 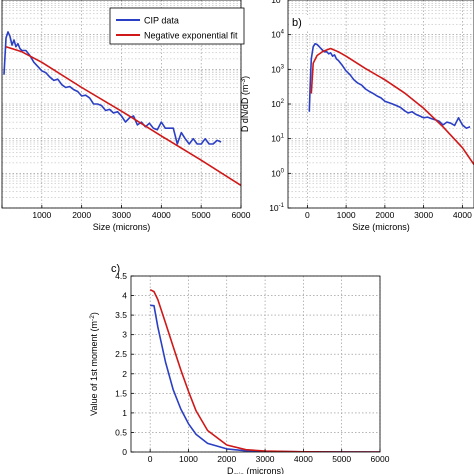 What do you see at coordinates (277, 173) in the screenshot?
I see `y-tick-label: 100` at bounding box center [277, 173].